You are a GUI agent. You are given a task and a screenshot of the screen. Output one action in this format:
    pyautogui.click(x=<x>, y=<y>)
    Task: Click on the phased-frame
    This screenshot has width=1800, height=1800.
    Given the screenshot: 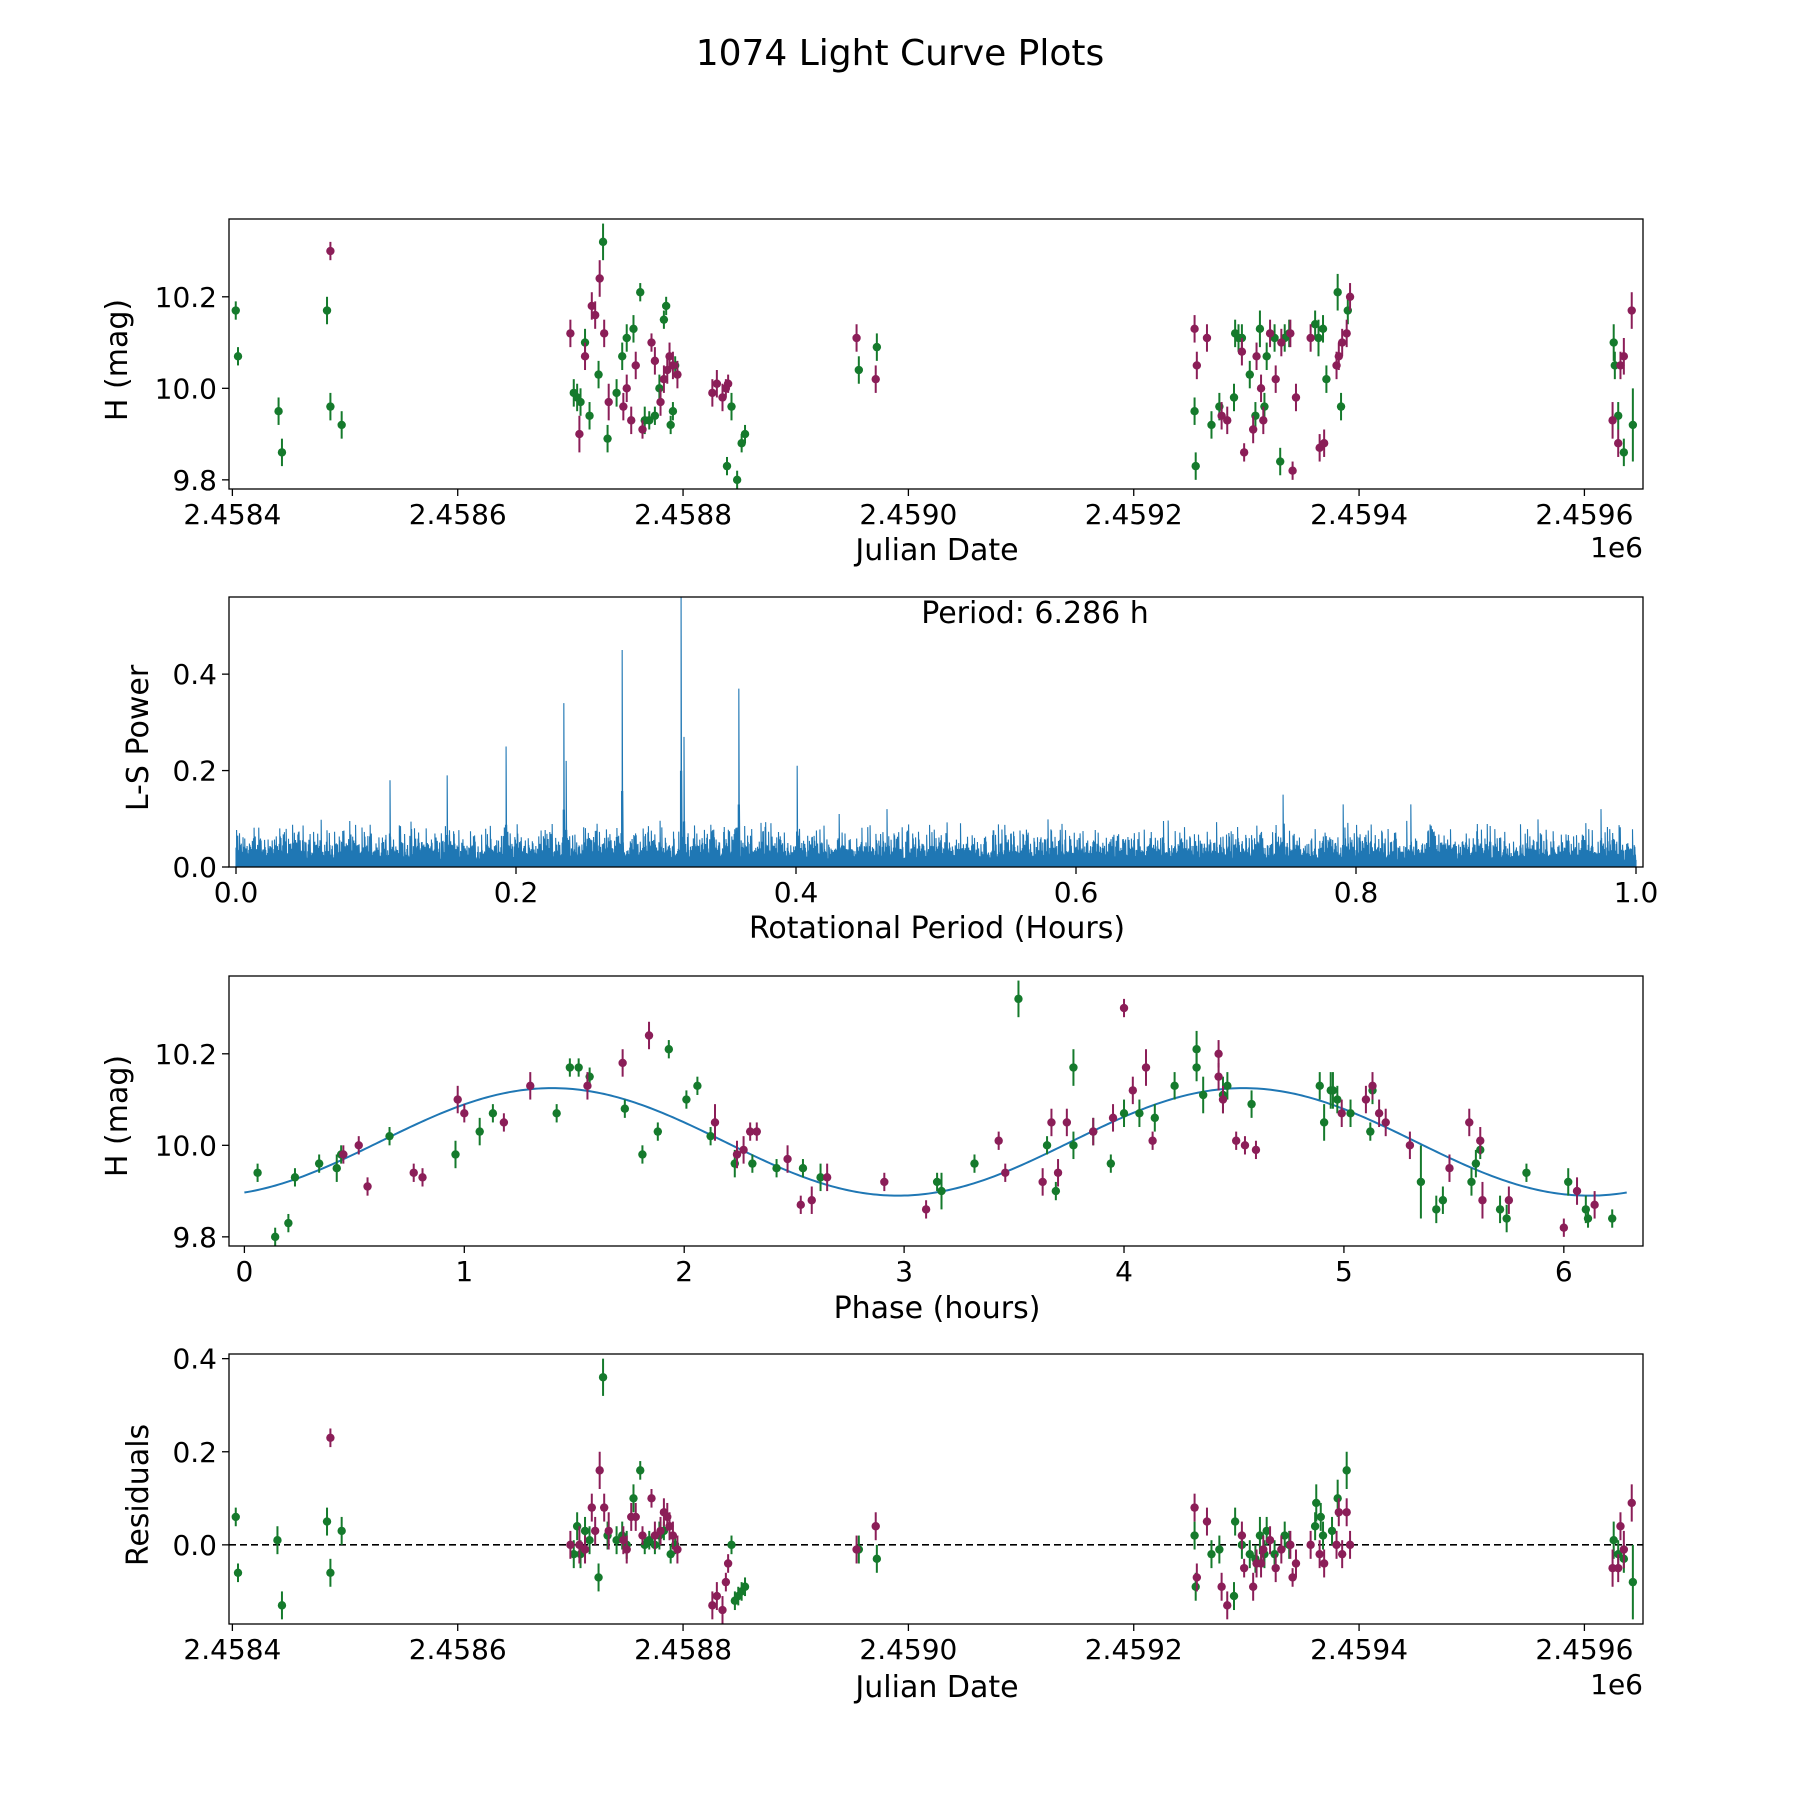 What is the action you would take?
    pyautogui.click(x=936, y=1111)
    